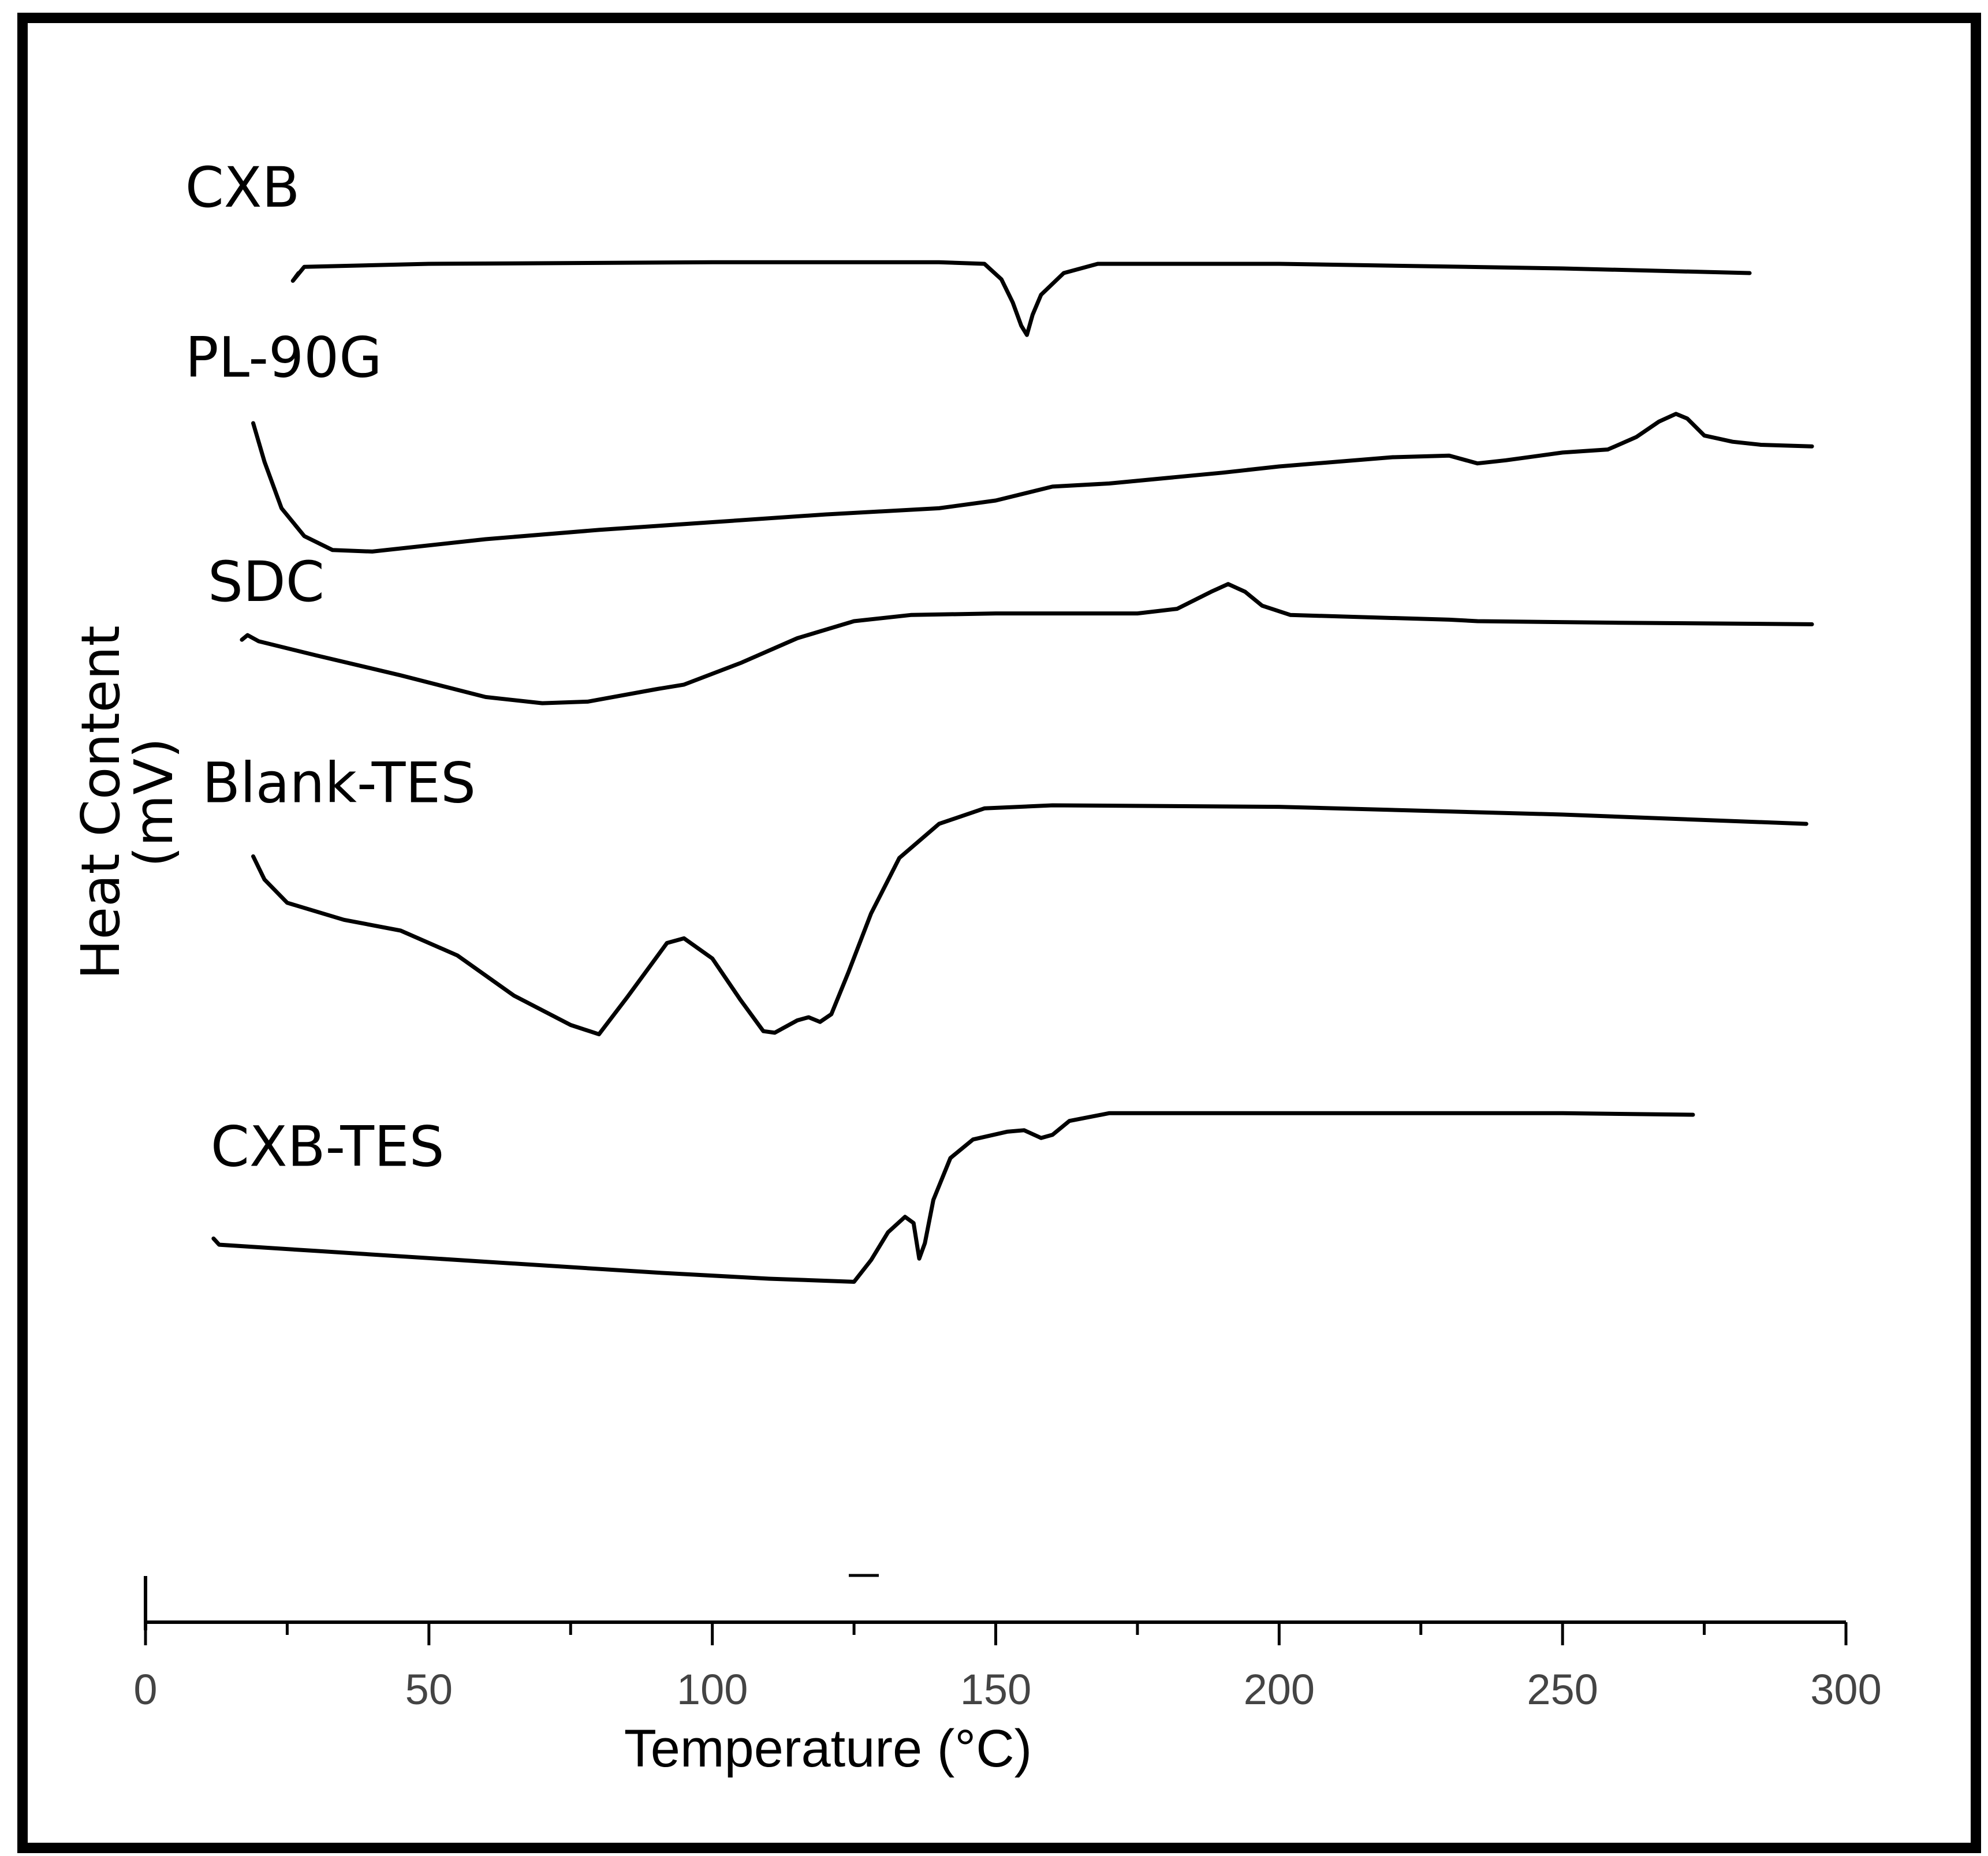 This screenshot has width=1988, height=1856. What do you see at coordinates (154, 802) in the screenshot?
I see `y-axis-title-line2: (mV)` at bounding box center [154, 802].